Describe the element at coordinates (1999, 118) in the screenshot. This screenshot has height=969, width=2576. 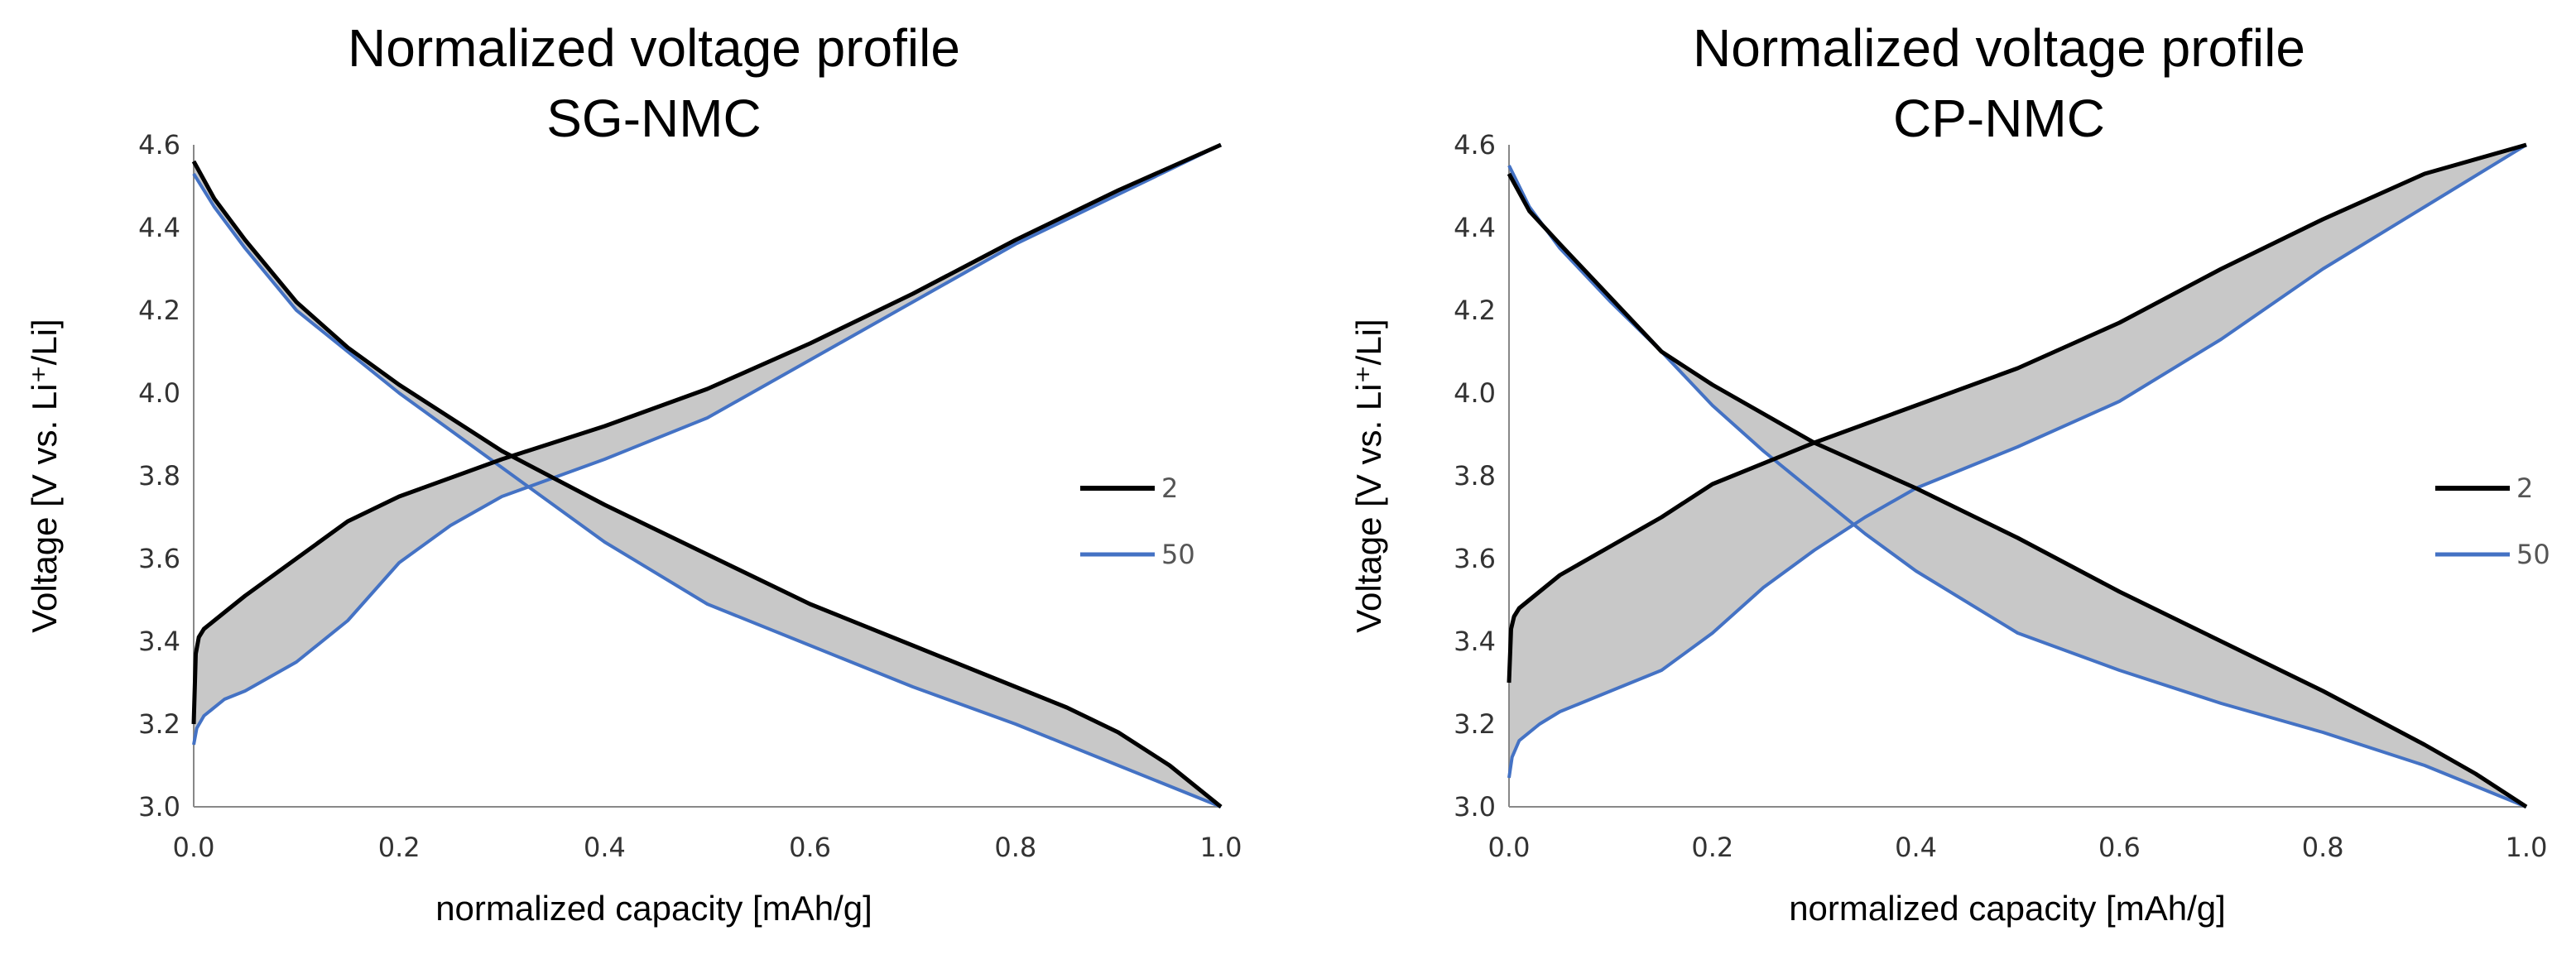
I see `chart-title-line2: CP-NMC` at that location.